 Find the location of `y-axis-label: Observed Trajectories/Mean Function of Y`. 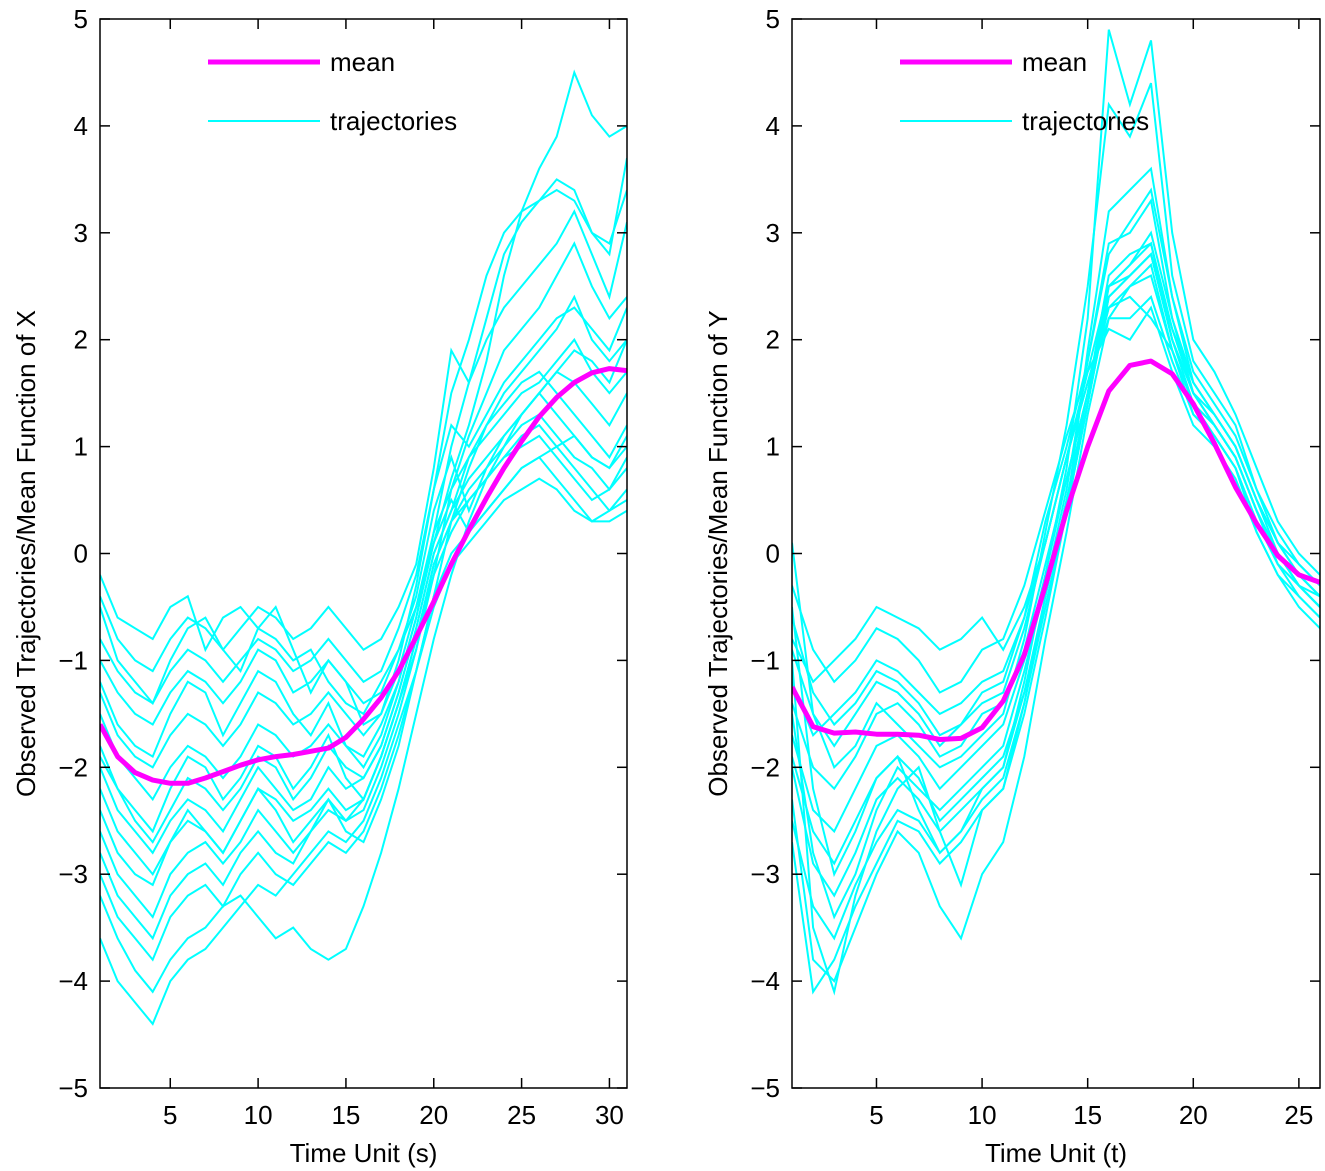

y-axis-label: Observed Trajectories/Mean Function of Y is located at coordinates (718, 553).